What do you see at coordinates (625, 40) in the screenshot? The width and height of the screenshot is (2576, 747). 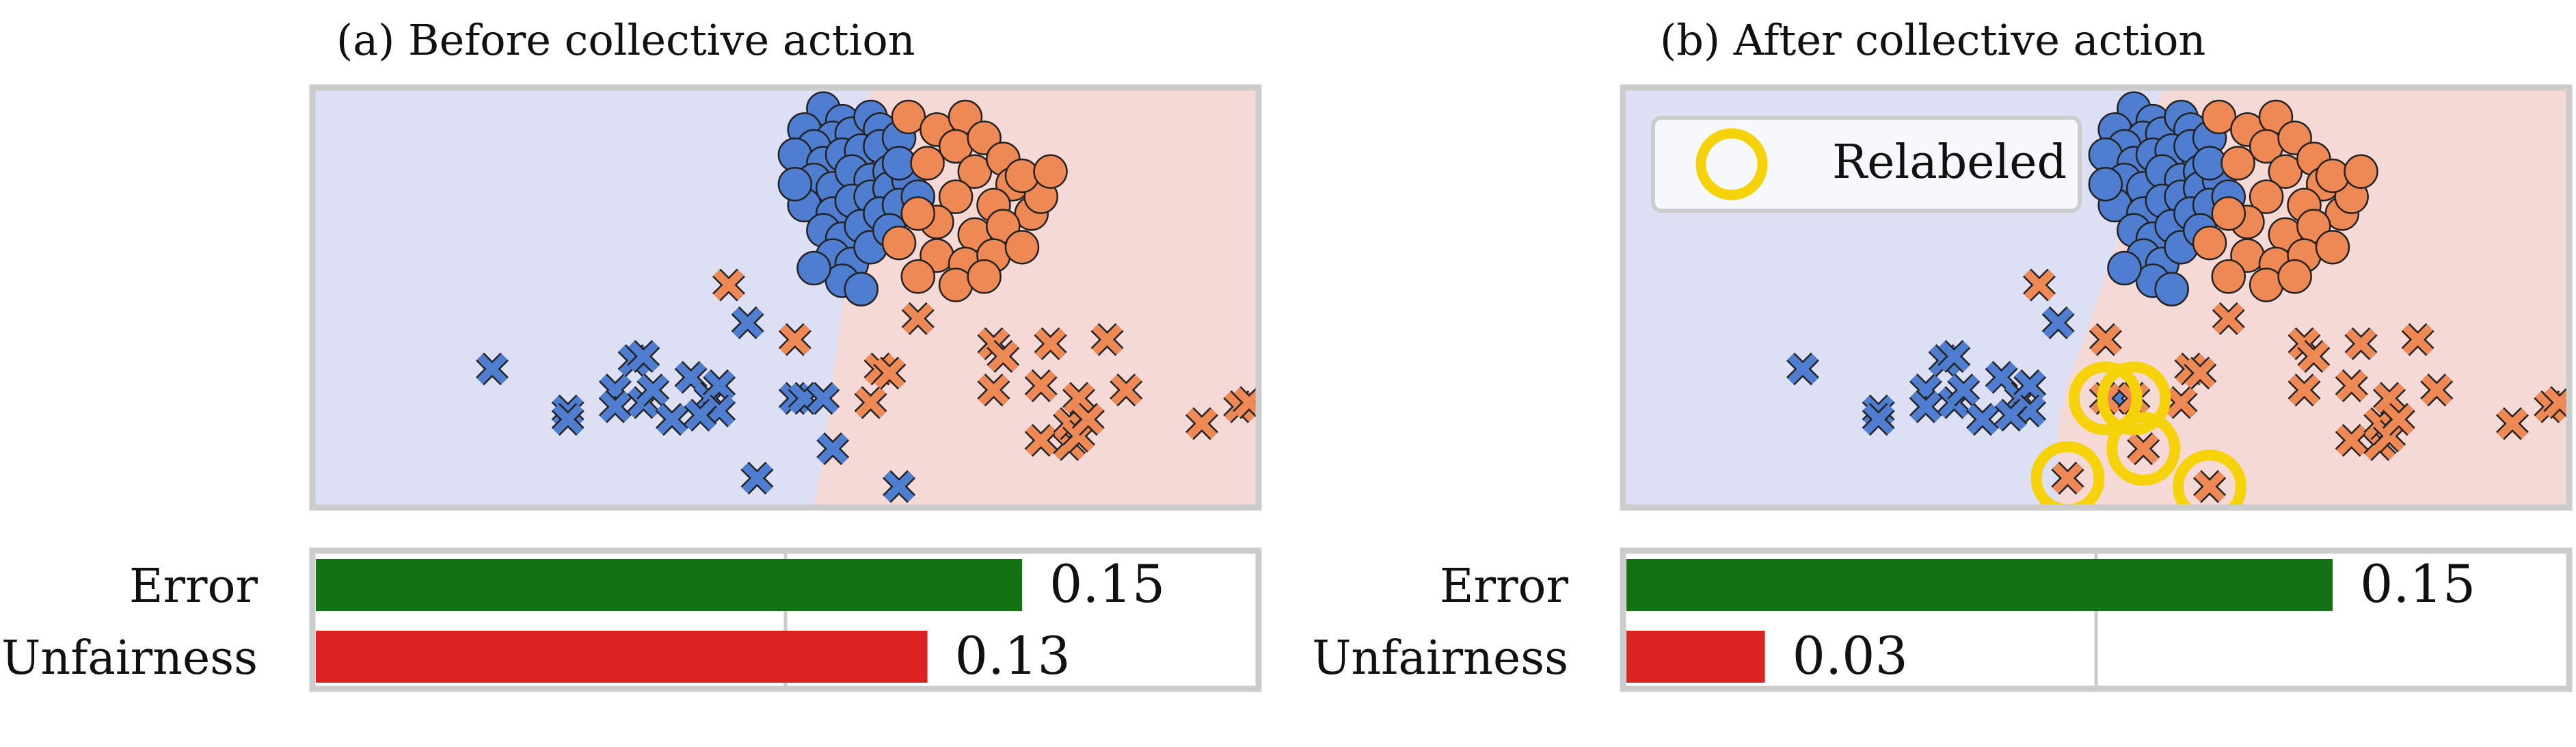 I see `panel-a-title: (a) Before collective action` at bounding box center [625, 40].